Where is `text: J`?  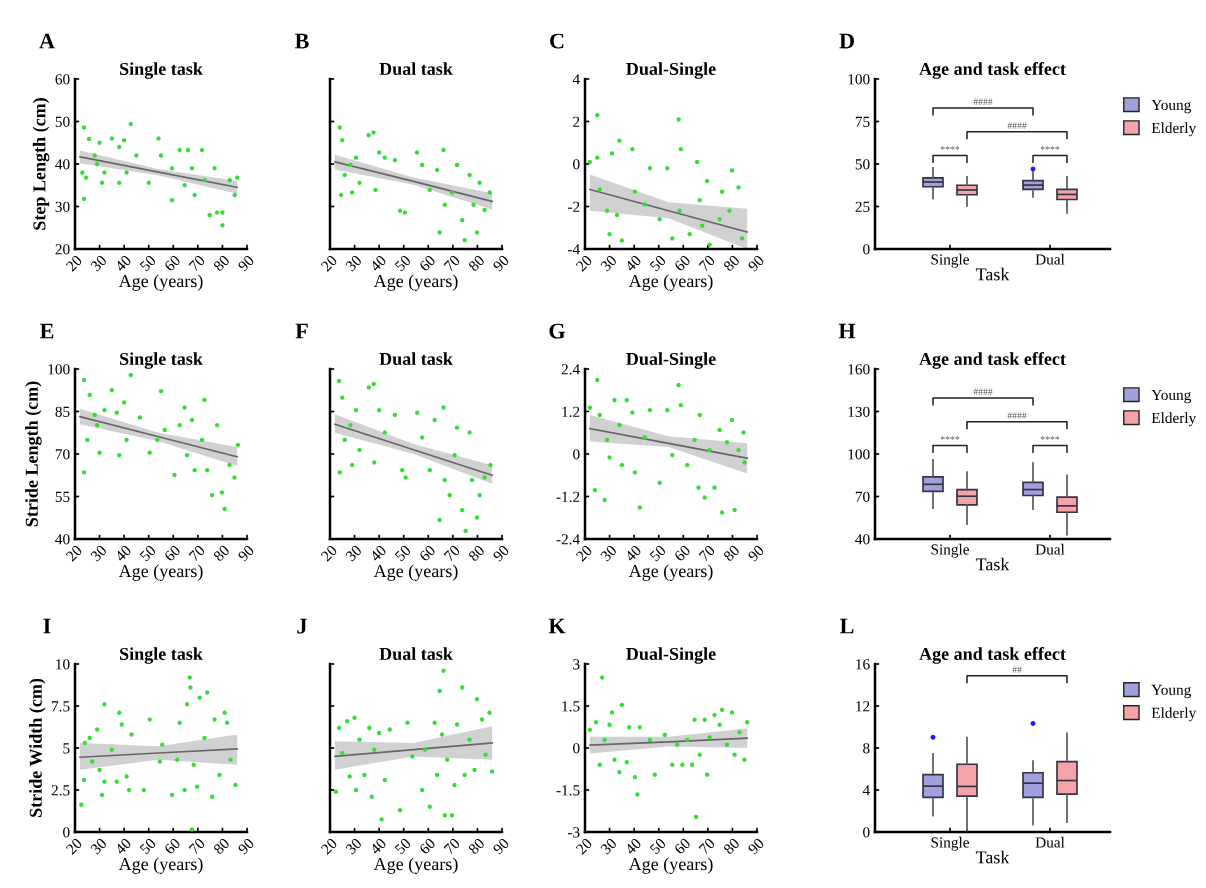
text: J is located at coordinates (302, 626).